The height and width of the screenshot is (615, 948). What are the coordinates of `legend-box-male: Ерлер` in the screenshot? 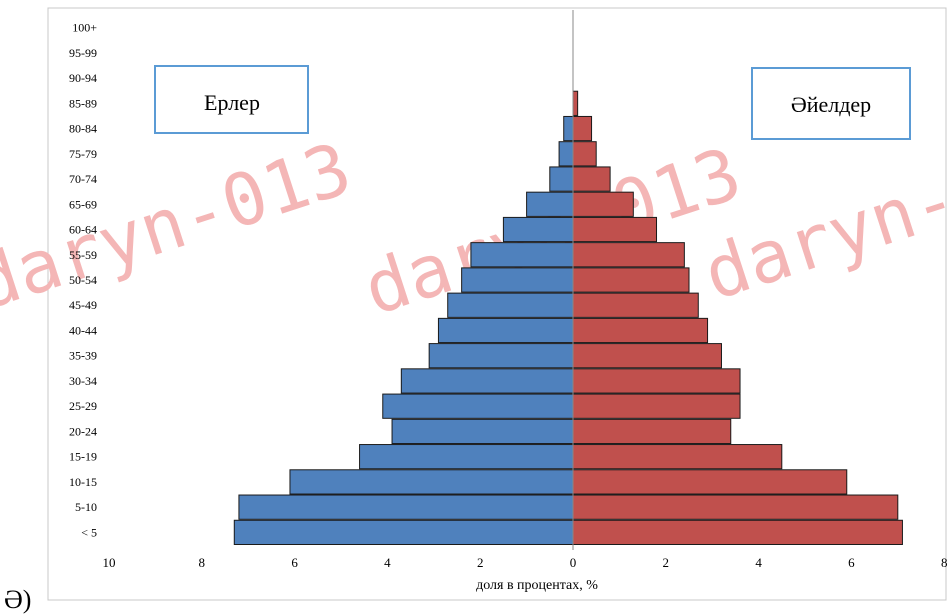 It's located at (231, 99).